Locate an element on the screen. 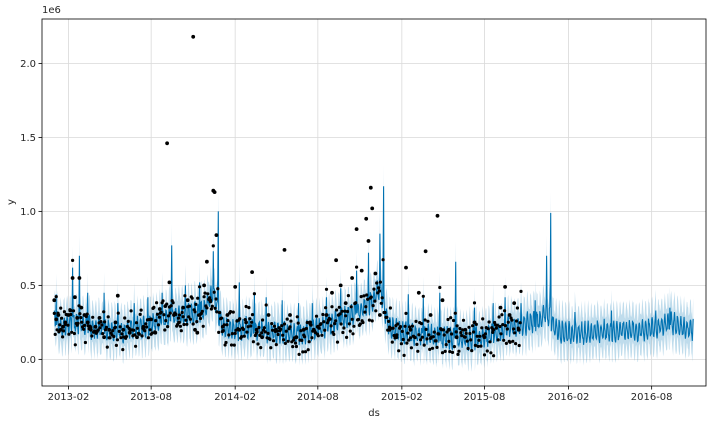 This screenshot has width=712, height=424. y-axis-label: y is located at coordinates (11, 202).